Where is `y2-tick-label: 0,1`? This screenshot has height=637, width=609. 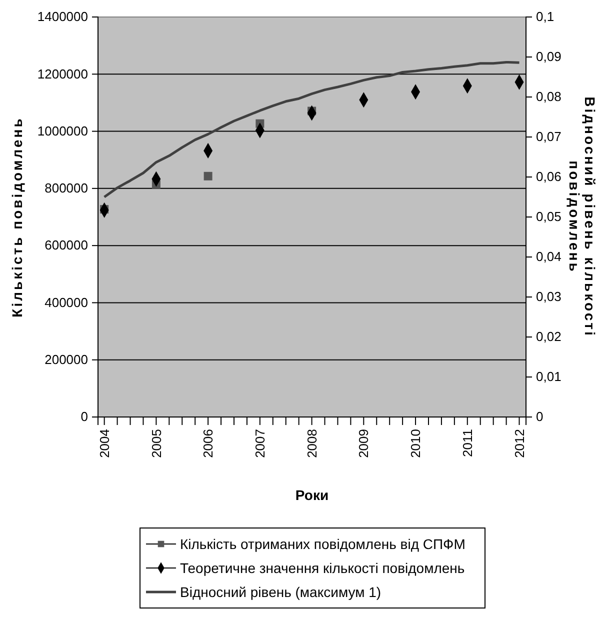 y2-tick-label: 0,1 is located at coordinates (545, 16).